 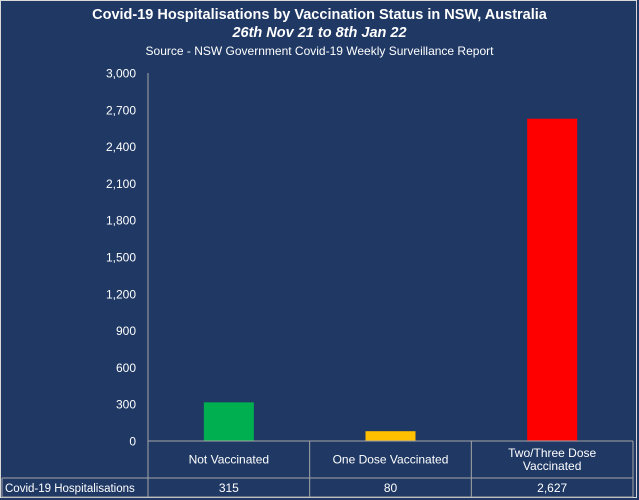 I want to click on data-table-value: 80, so click(x=391, y=488).